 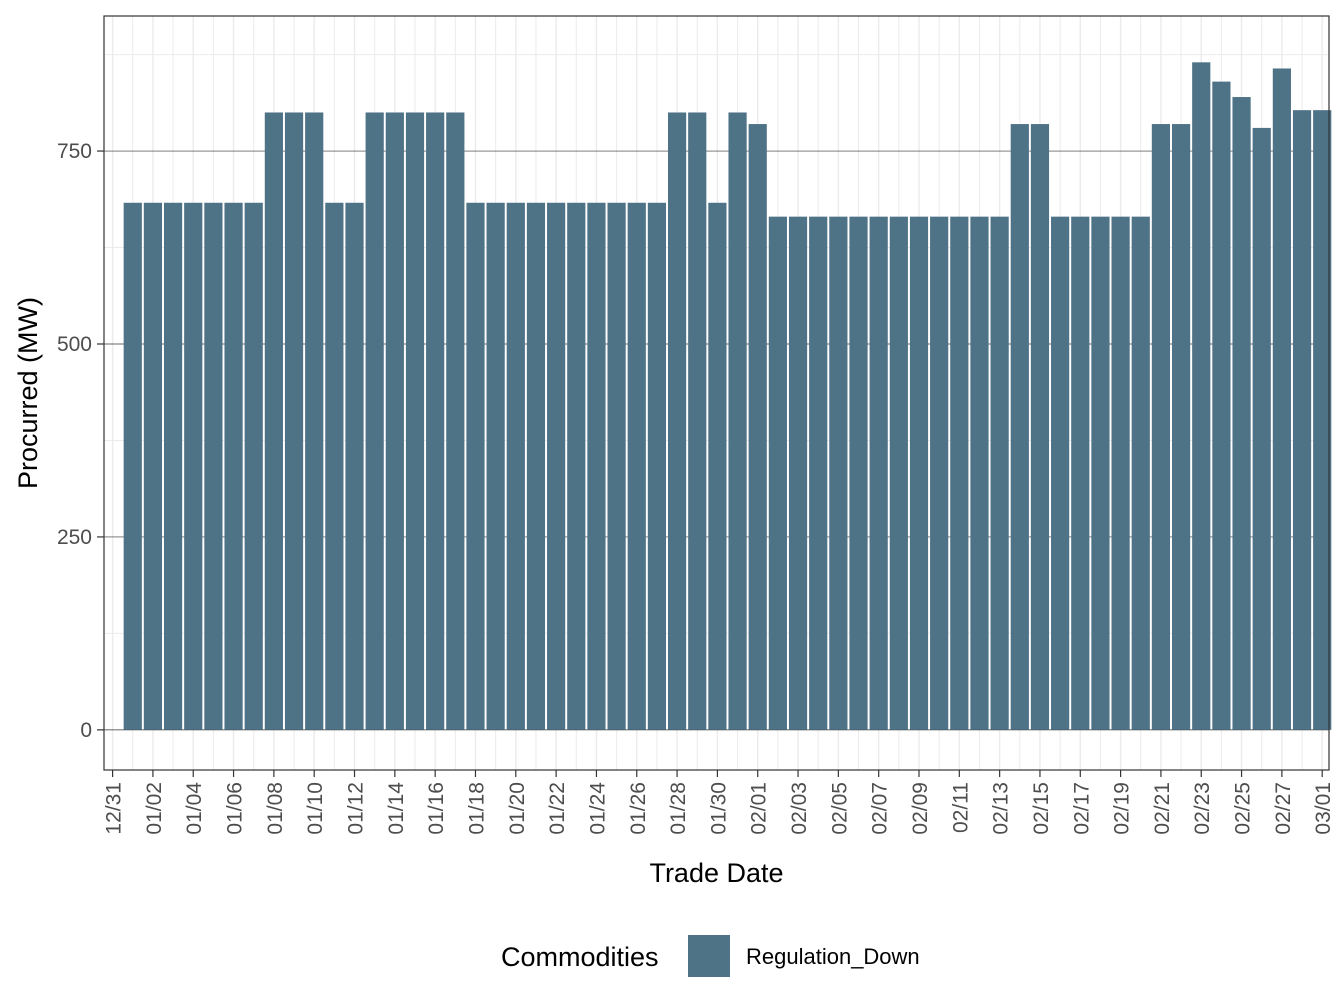 What do you see at coordinates (315, 808) in the screenshot?
I see `x-tick-label: 01/10` at bounding box center [315, 808].